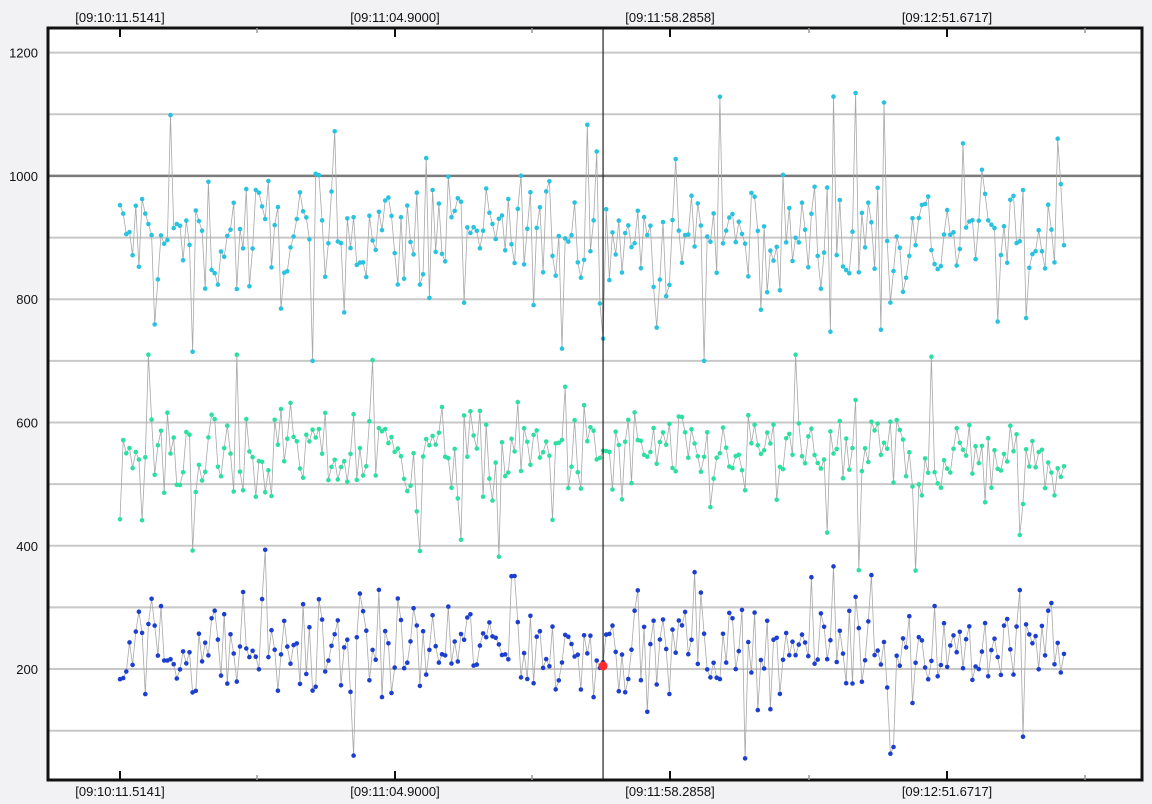  I want to click on cursor-marker, so click(603, 666).